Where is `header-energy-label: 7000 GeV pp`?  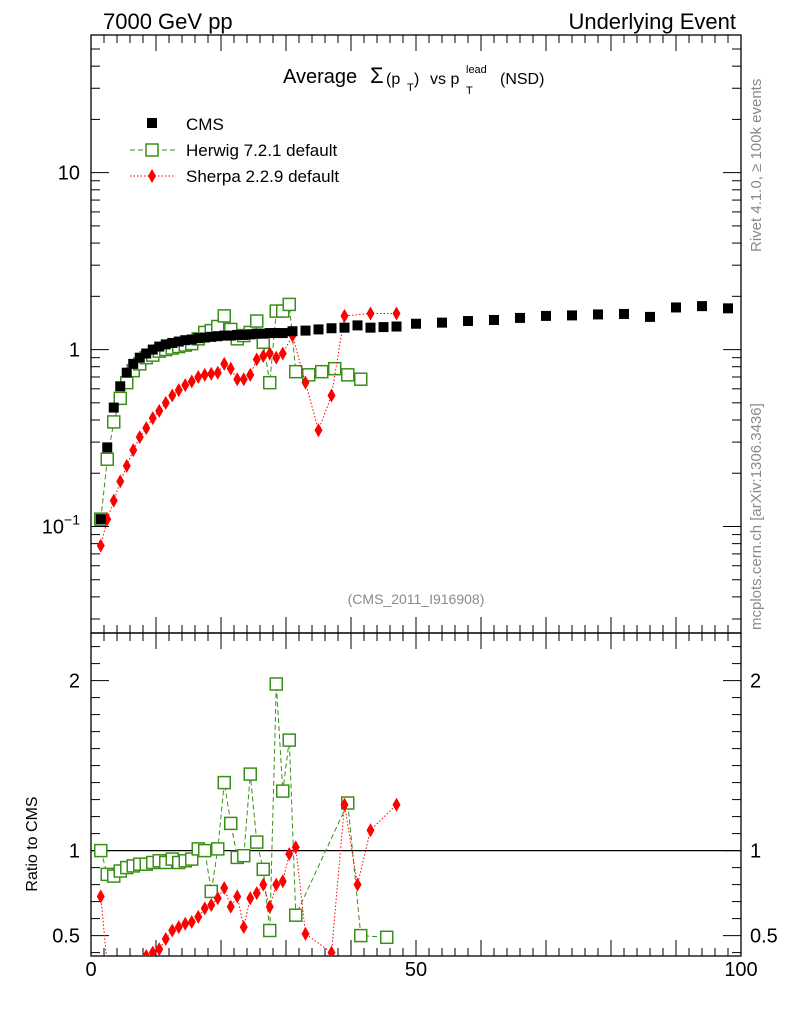
header-energy-label: 7000 GeV pp is located at coordinates (168, 21).